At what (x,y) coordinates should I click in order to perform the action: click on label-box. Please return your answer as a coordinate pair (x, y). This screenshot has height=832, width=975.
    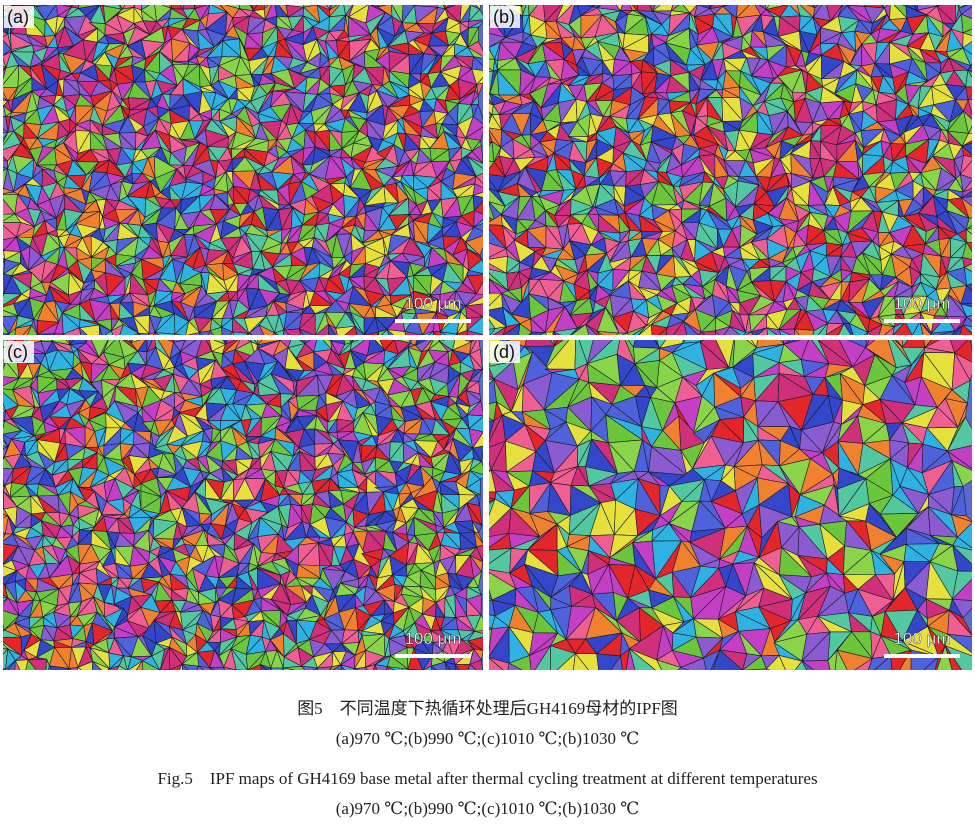
    Looking at the image, I should click on (19, 17).